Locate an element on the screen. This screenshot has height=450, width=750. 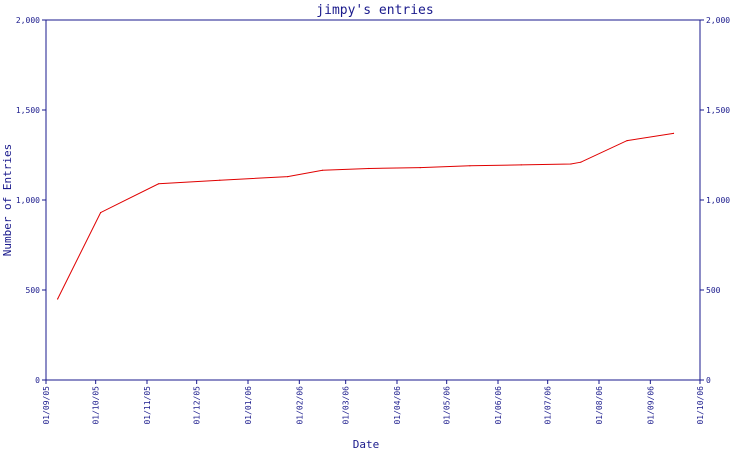
y-tick-label-left: 500 is located at coordinates (33, 290).